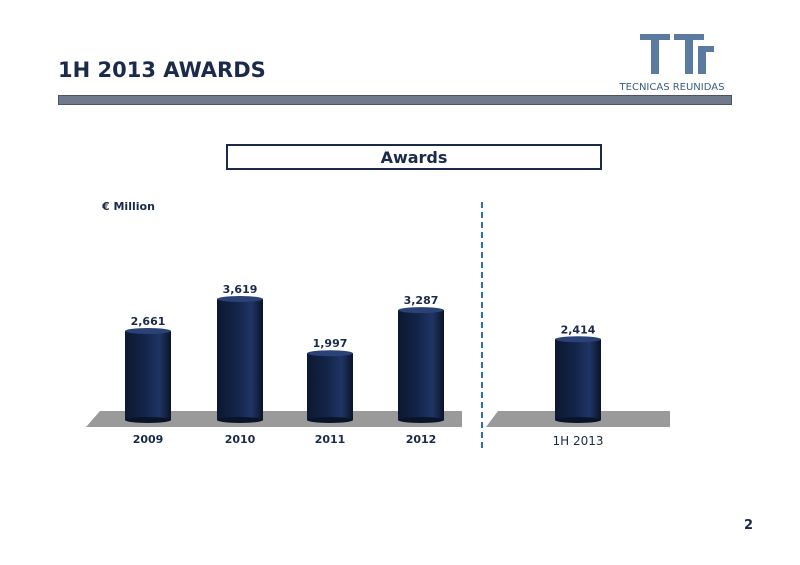 The image size is (800, 565). What do you see at coordinates (128, 206) in the screenshot?
I see `unit-label: € Million` at bounding box center [128, 206].